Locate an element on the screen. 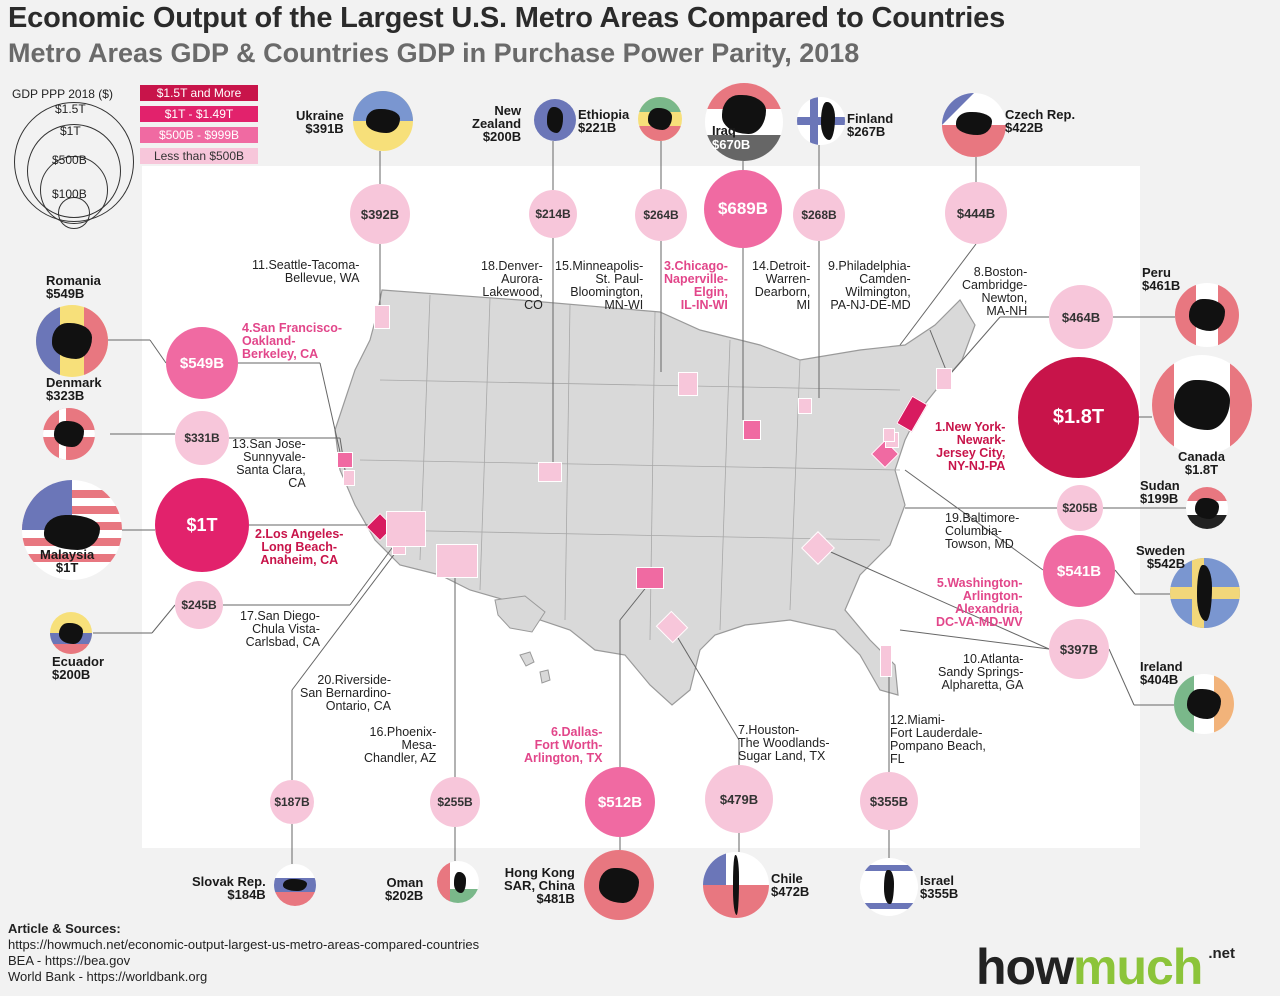  legend-title: GDP PPP 2018 ($) is located at coordinates (62, 94).